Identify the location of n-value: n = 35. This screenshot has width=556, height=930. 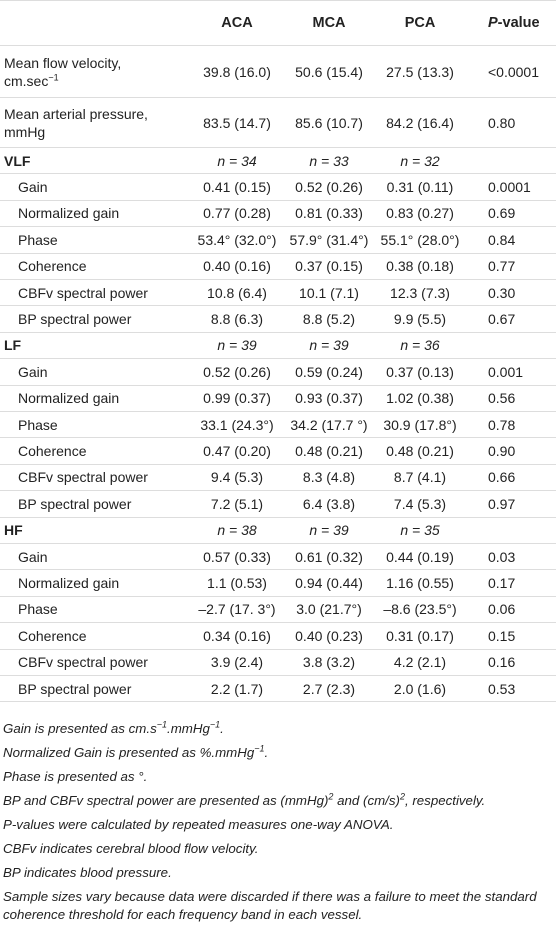
(420, 530).